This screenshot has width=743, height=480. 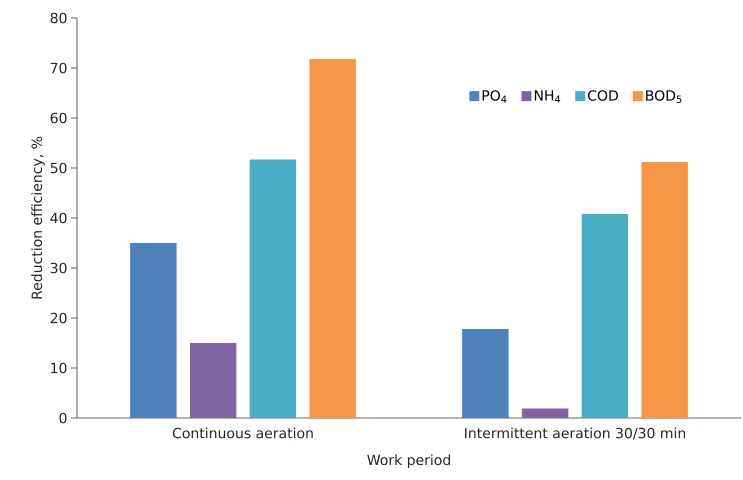 What do you see at coordinates (547, 96) in the screenshot?
I see `legend-label: NH$_{4}$` at bounding box center [547, 96].